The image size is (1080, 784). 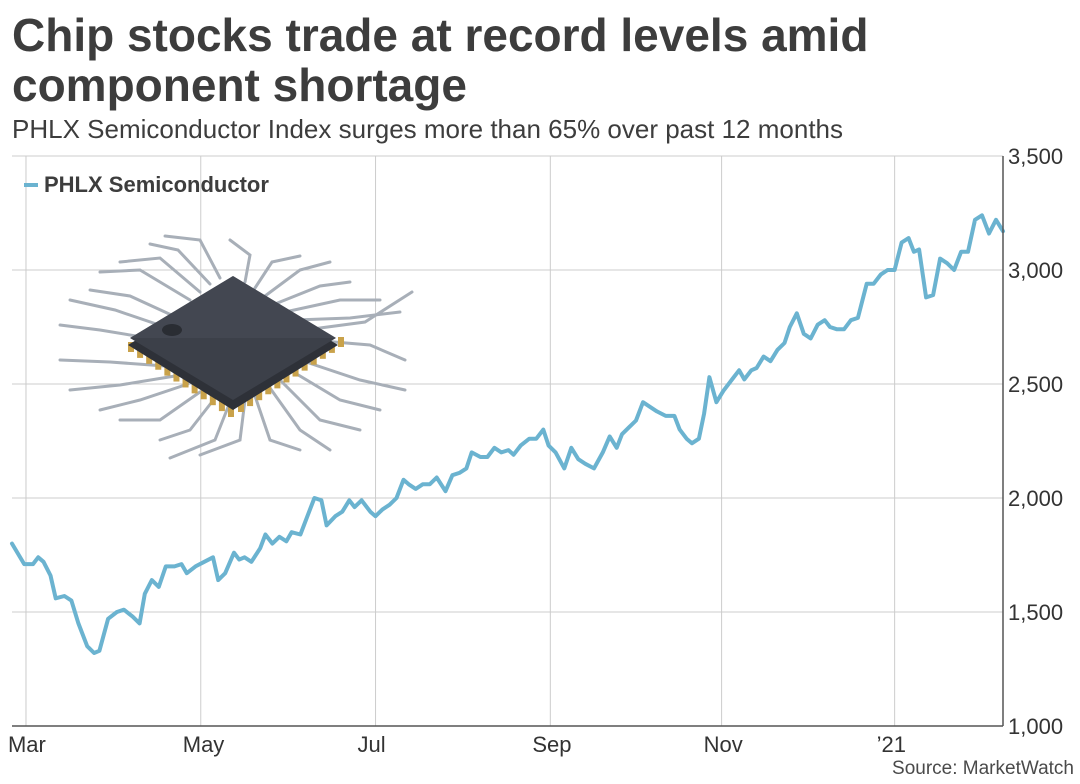 I want to click on legend: PHLX Semiconductor, so click(x=146, y=184).